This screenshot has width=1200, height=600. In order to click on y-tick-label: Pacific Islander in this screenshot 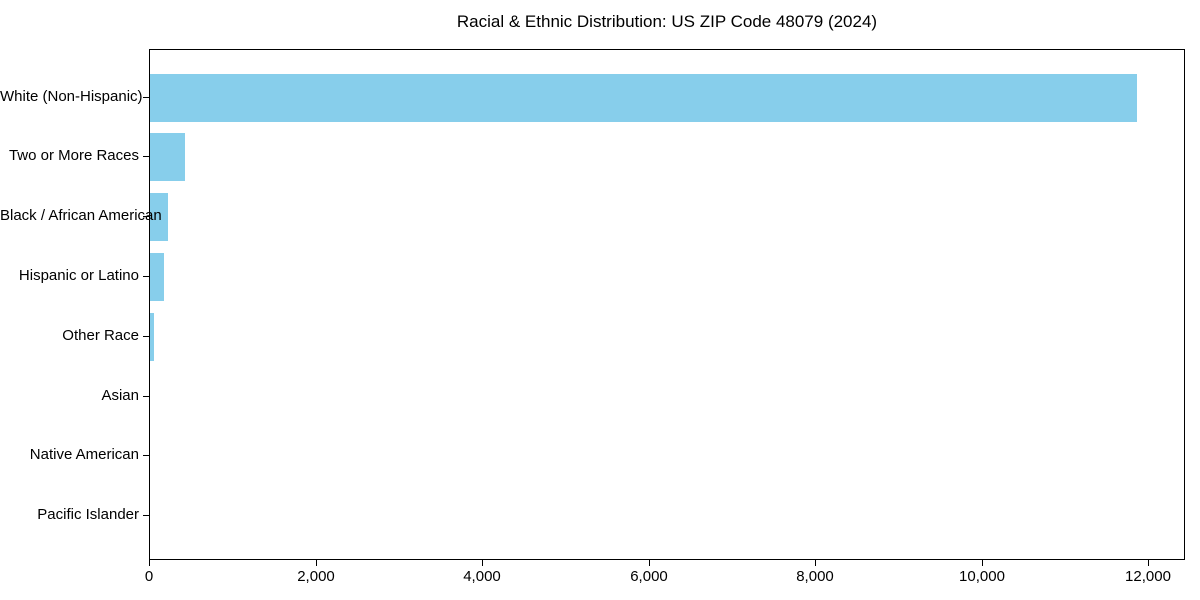, I will do `click(88, 514)`.